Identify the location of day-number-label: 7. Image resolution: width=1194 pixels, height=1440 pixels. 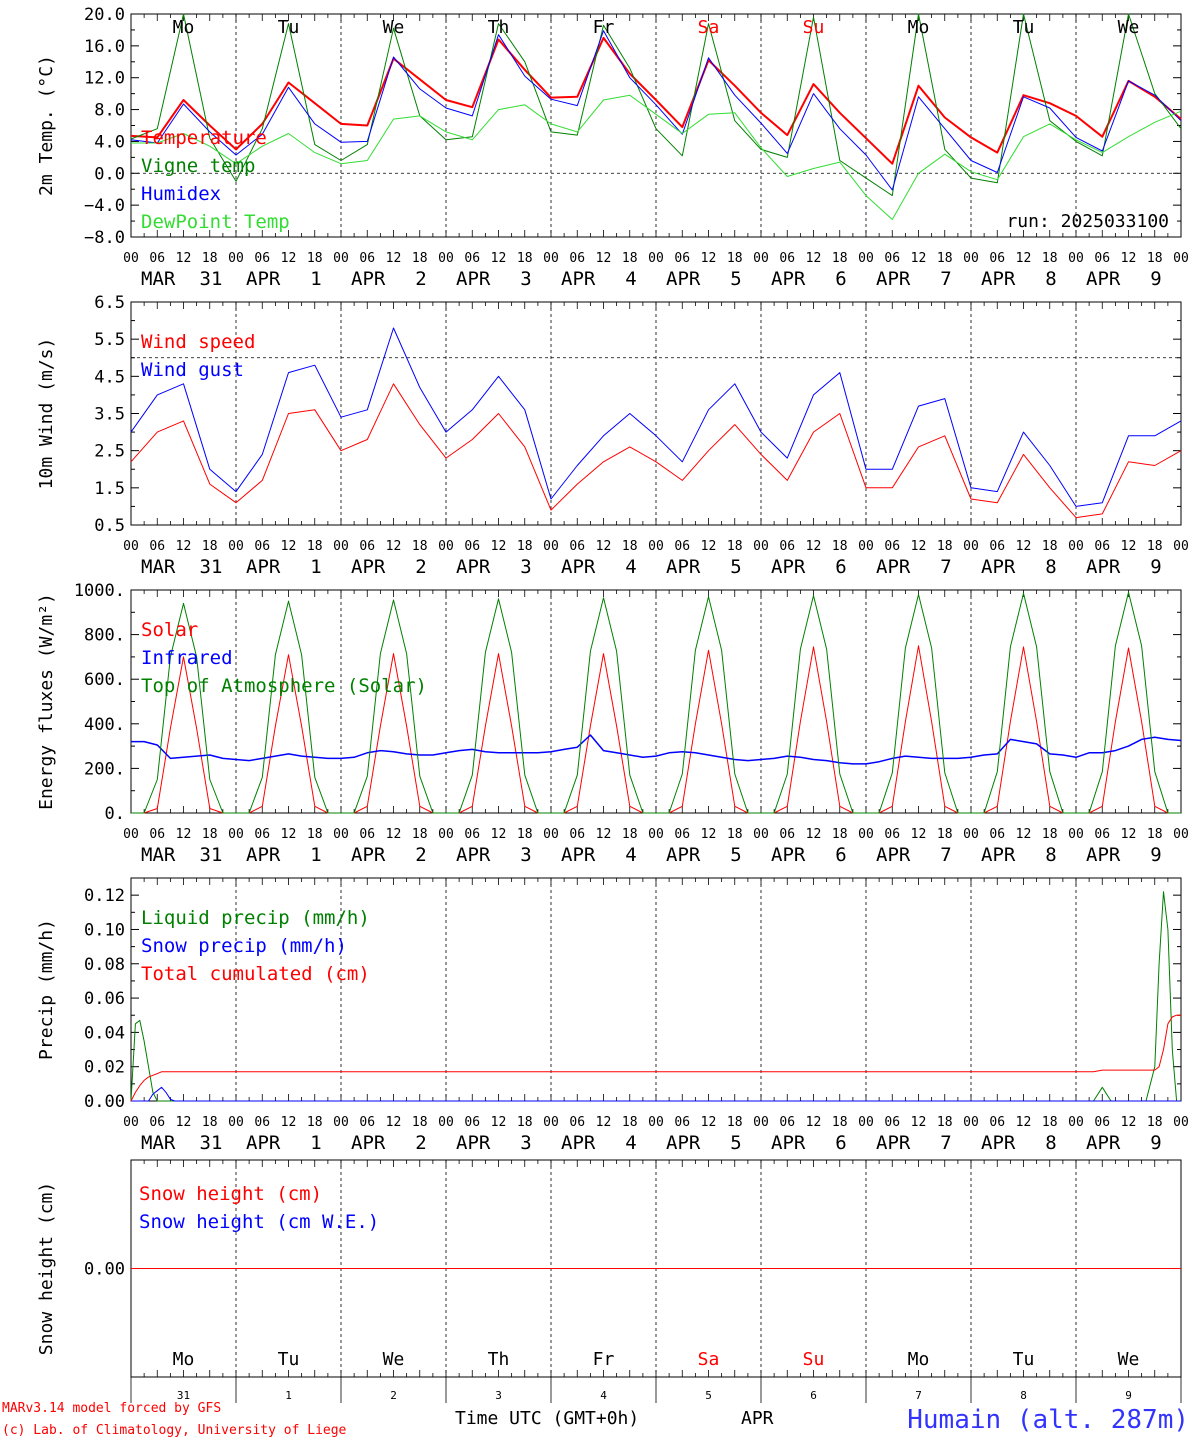
(918, 1395).